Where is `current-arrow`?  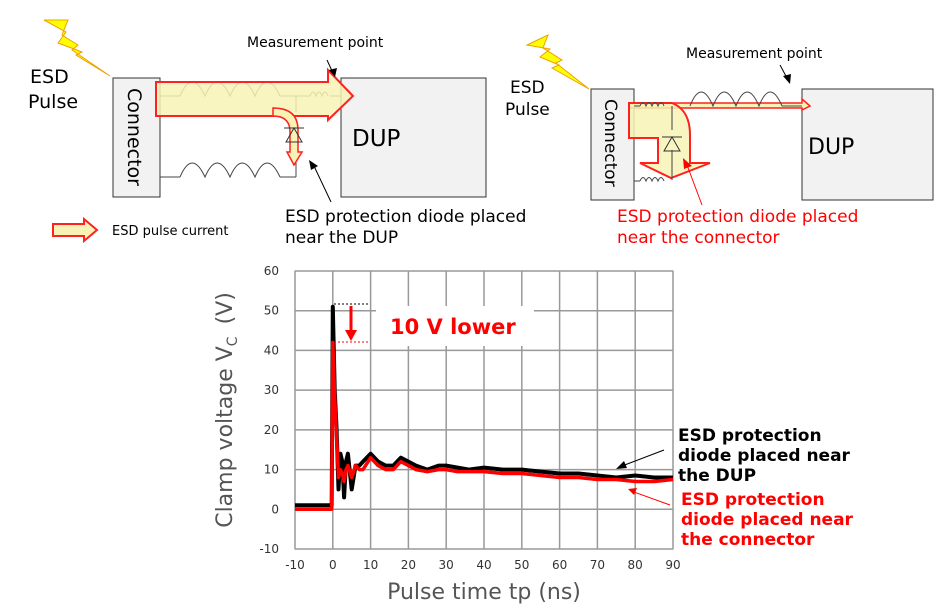 current-arrow is located at coordinates (255, 95).